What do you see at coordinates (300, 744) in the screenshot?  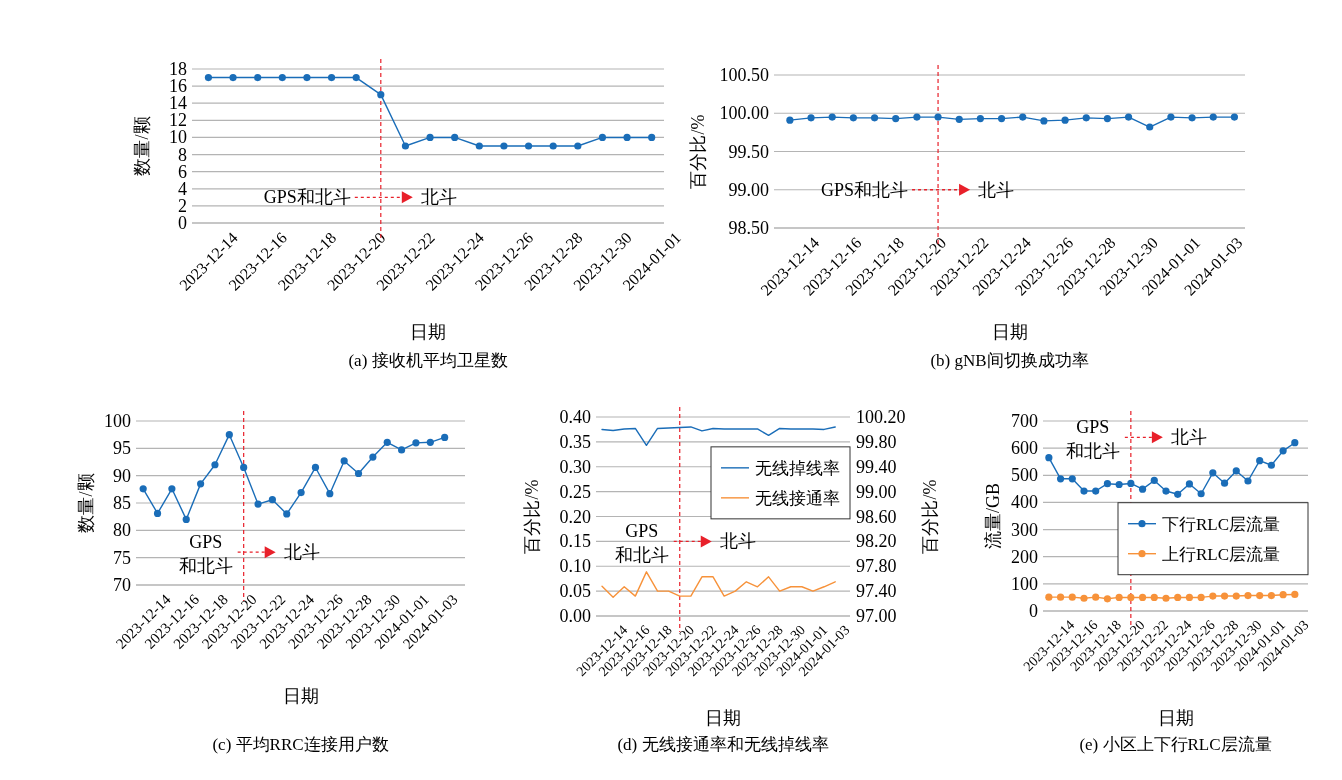 I see `text: (c) 平均RRC连接用户数` at bounding box center [300, 744].